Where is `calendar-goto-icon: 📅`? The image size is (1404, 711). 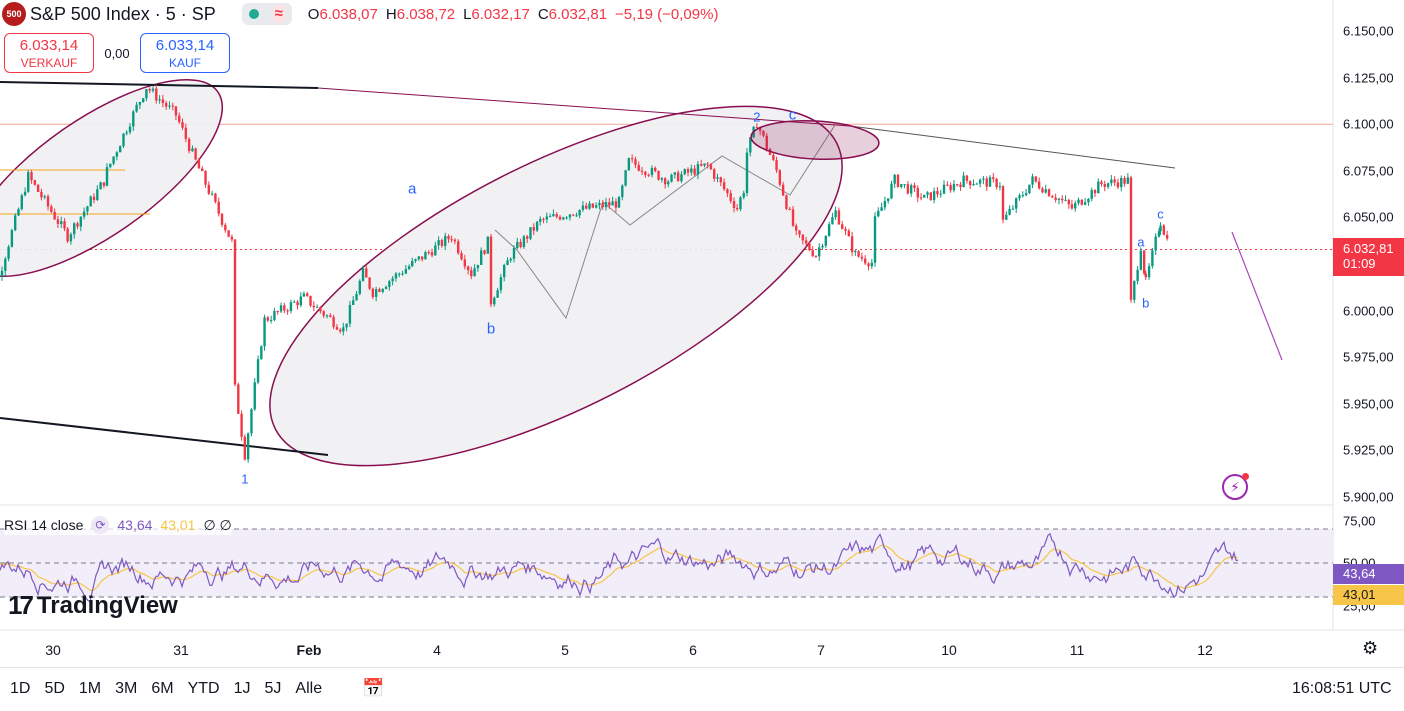
calendar-goto-icon: 📅 is located at coordinates (373, 688).